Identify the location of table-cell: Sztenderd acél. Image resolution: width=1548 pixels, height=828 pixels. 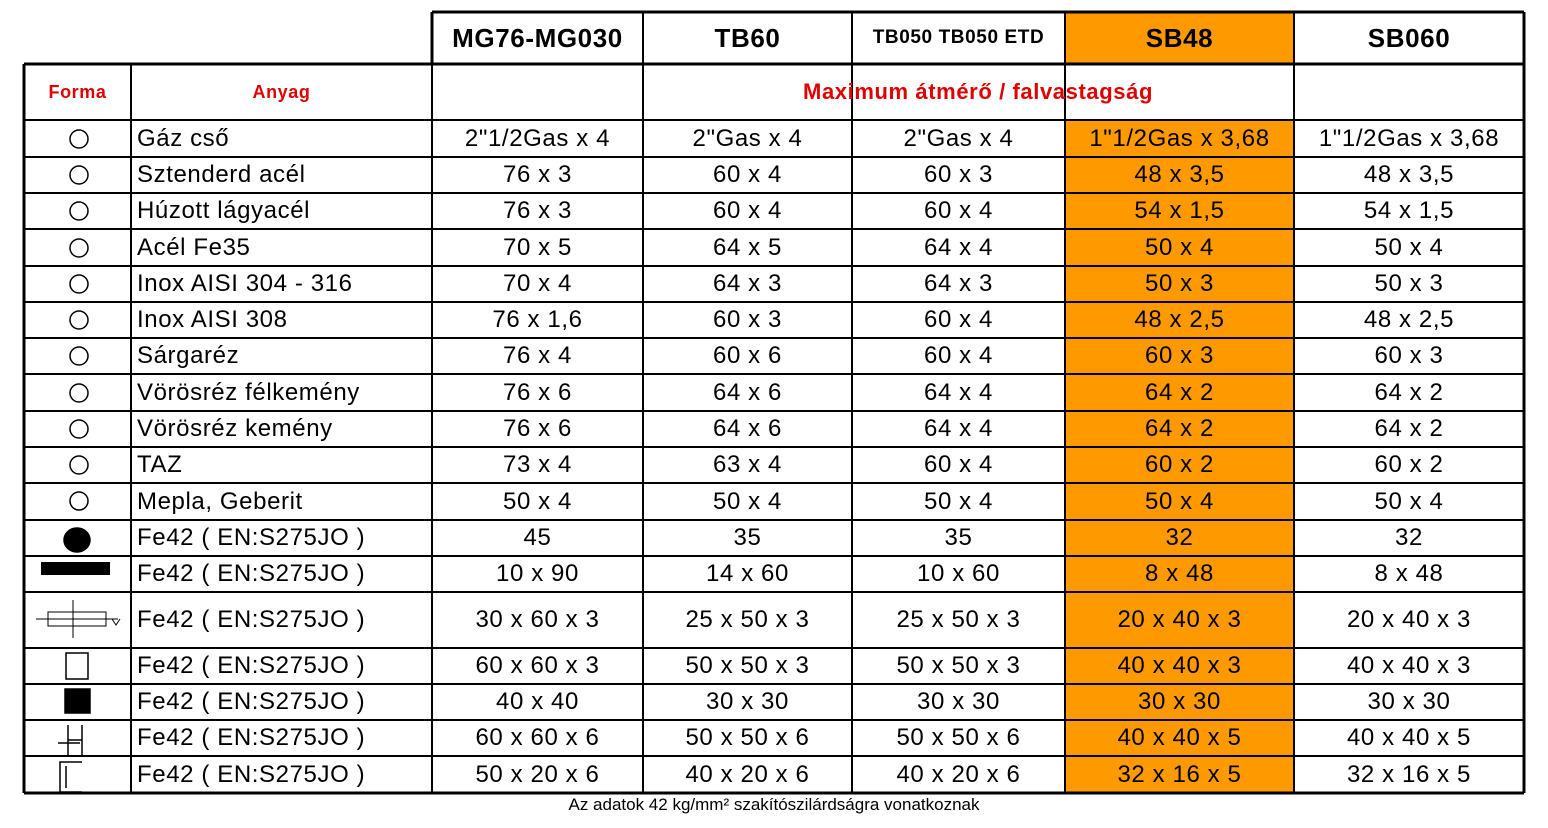
(221, 174).